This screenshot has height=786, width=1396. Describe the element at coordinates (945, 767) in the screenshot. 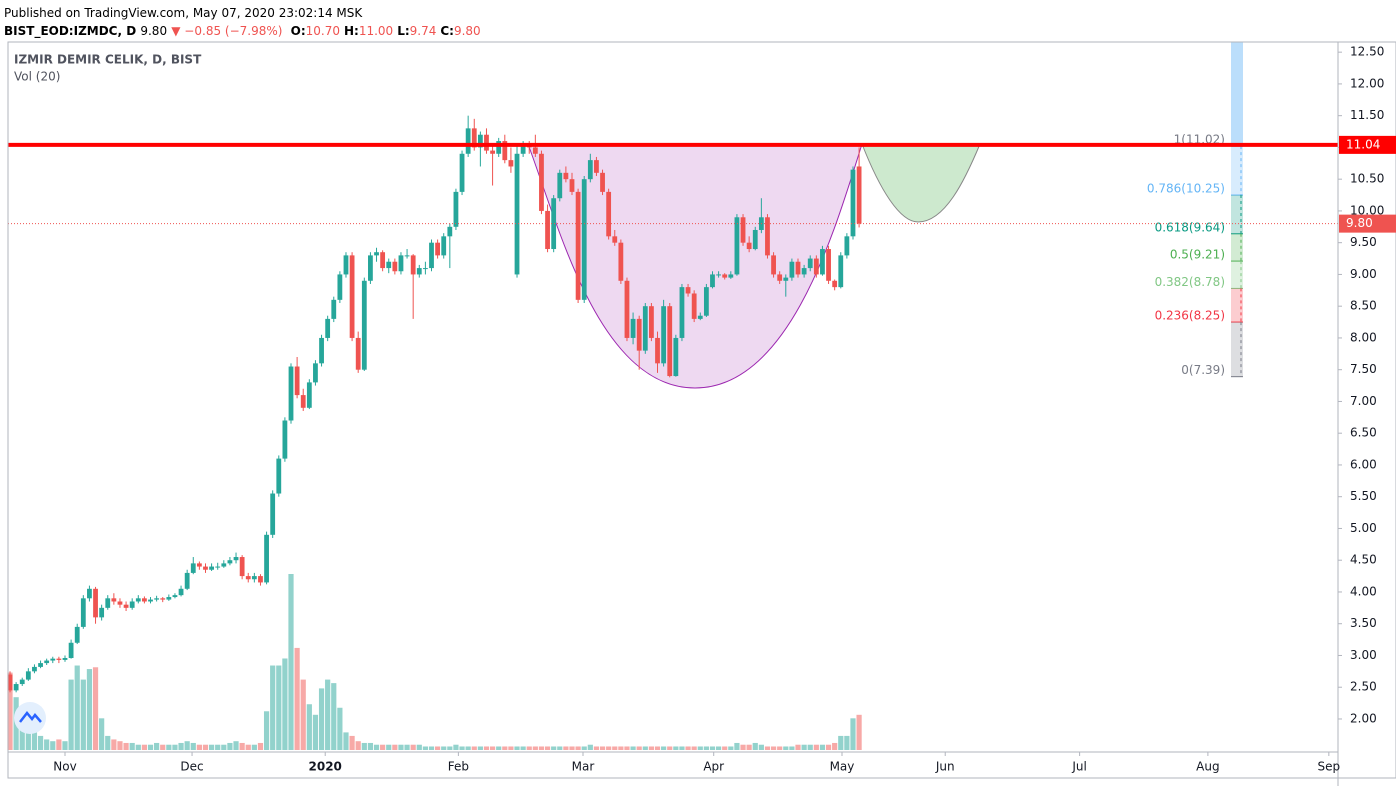

I see `x-tick-label: Jun` at that location.